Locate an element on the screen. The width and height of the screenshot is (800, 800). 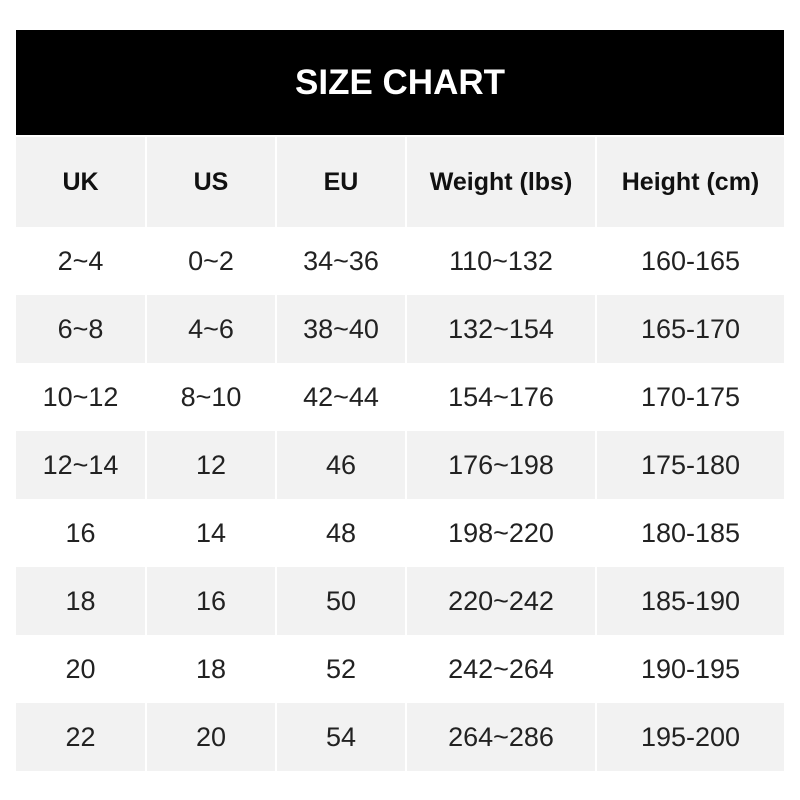
table-cell: 14 is located at coordinates (211, 532).